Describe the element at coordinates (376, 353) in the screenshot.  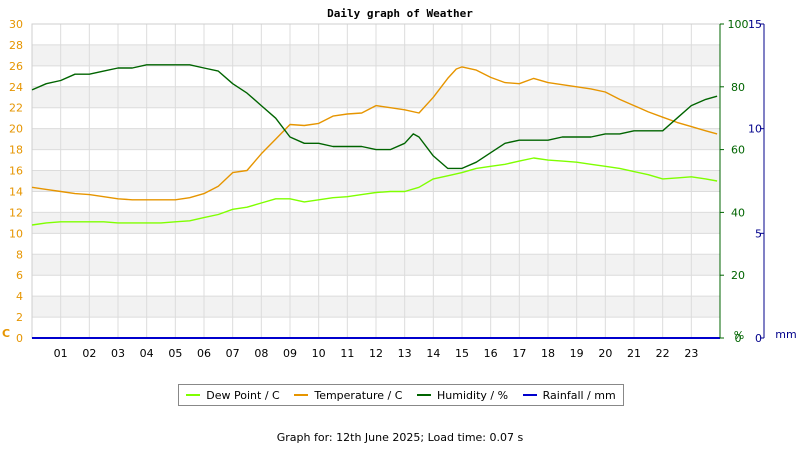
I see `x-tick-label: 12` at that location.